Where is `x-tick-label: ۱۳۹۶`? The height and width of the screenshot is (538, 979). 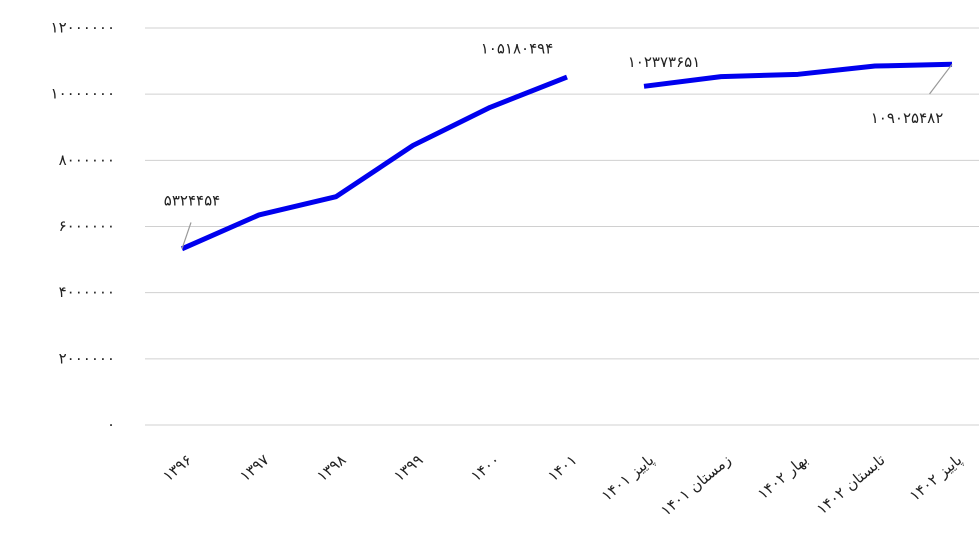
x-tick-label: ۱۳۹۶ is located at coordinates (177, 468).